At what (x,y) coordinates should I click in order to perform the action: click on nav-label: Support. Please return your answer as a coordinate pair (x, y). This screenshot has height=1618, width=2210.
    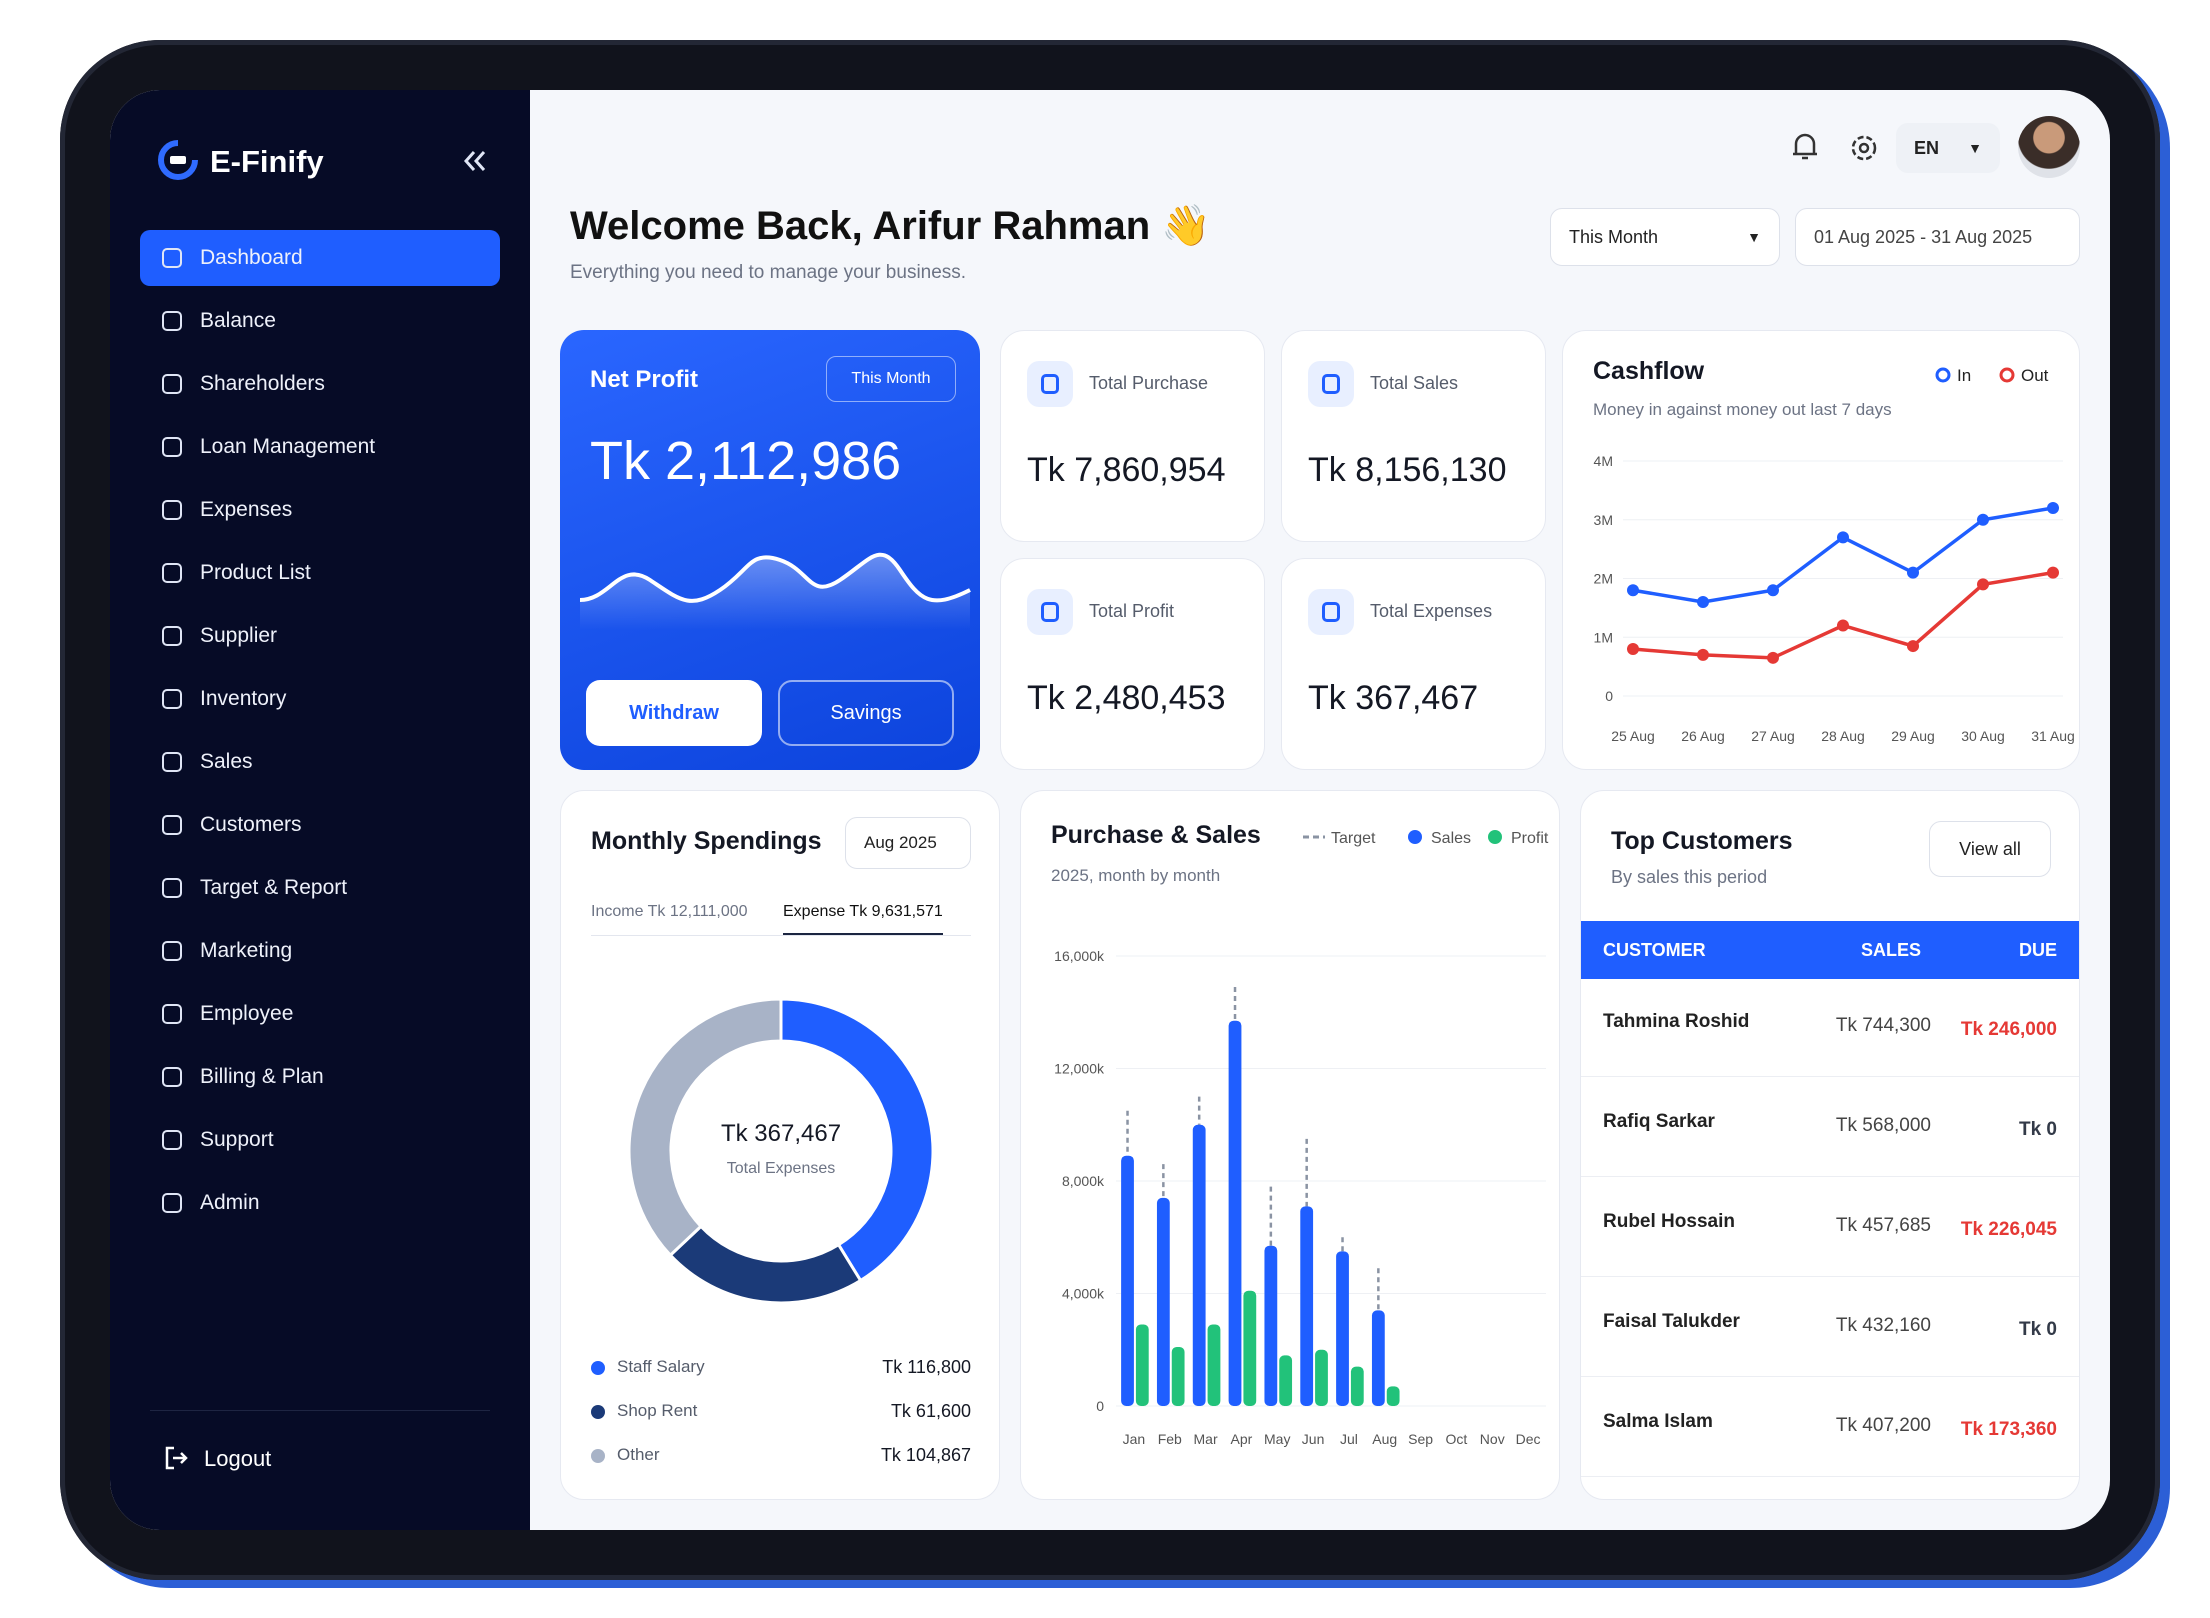
    Looking at the image, I should click on (237, 1139).